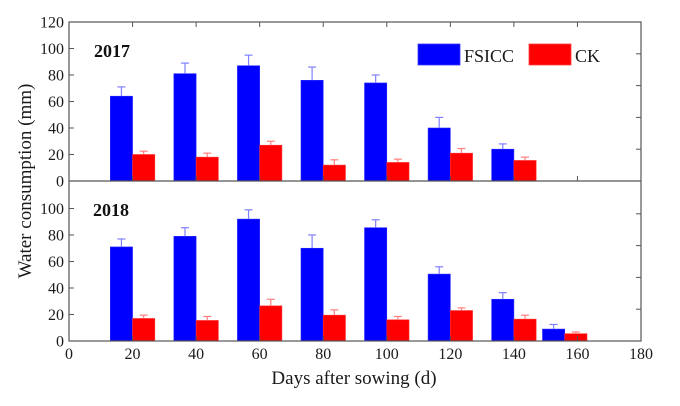  Describe the element at coordinates (196, 354) in the screenshot. I see `x-tick-label-40: 40` at that location.